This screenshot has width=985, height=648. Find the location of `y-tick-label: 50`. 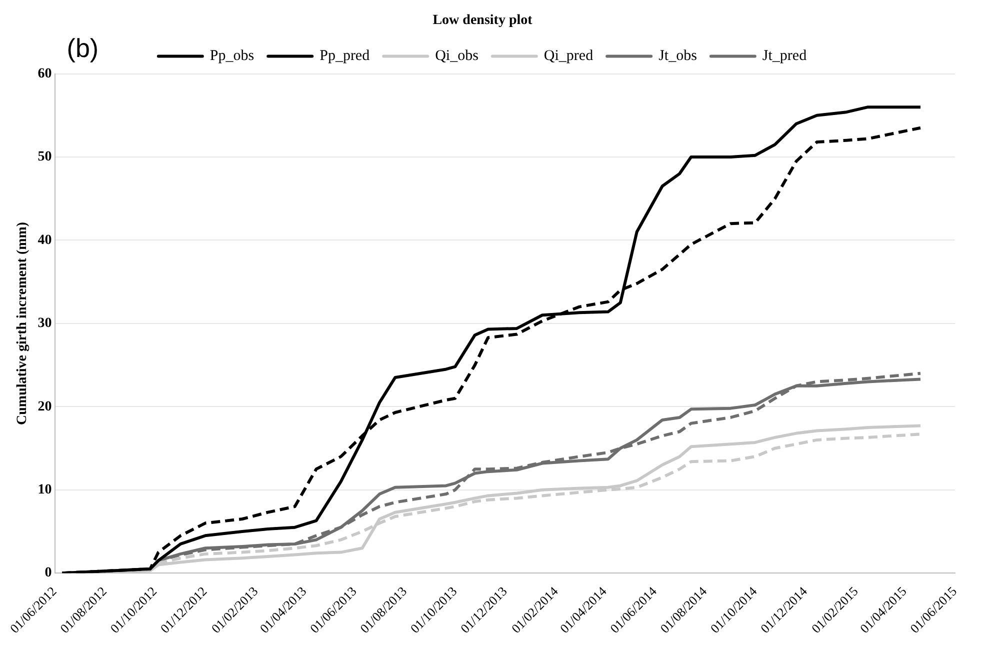

y-tick-label: 50 is located at coordinates (45, 157).